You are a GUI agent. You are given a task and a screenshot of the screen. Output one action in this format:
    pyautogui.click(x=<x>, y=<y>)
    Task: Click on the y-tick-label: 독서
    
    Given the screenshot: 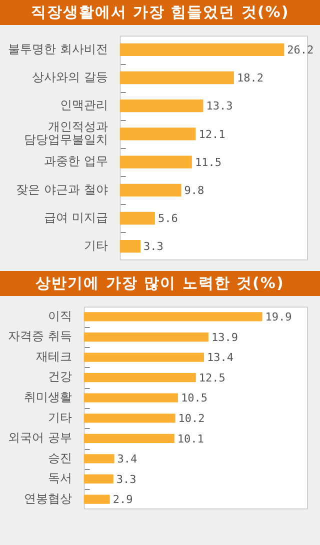 What is the action you would take?
    pyautogui.click(x=60, y=478)
    